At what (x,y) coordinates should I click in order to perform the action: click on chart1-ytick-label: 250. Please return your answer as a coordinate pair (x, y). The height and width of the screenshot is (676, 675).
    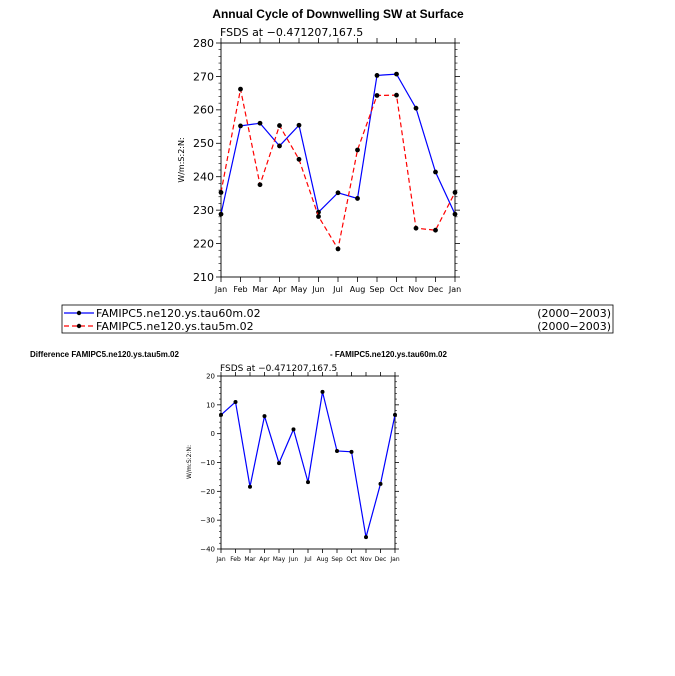
    Looking at the image, I should click on (203, 143).